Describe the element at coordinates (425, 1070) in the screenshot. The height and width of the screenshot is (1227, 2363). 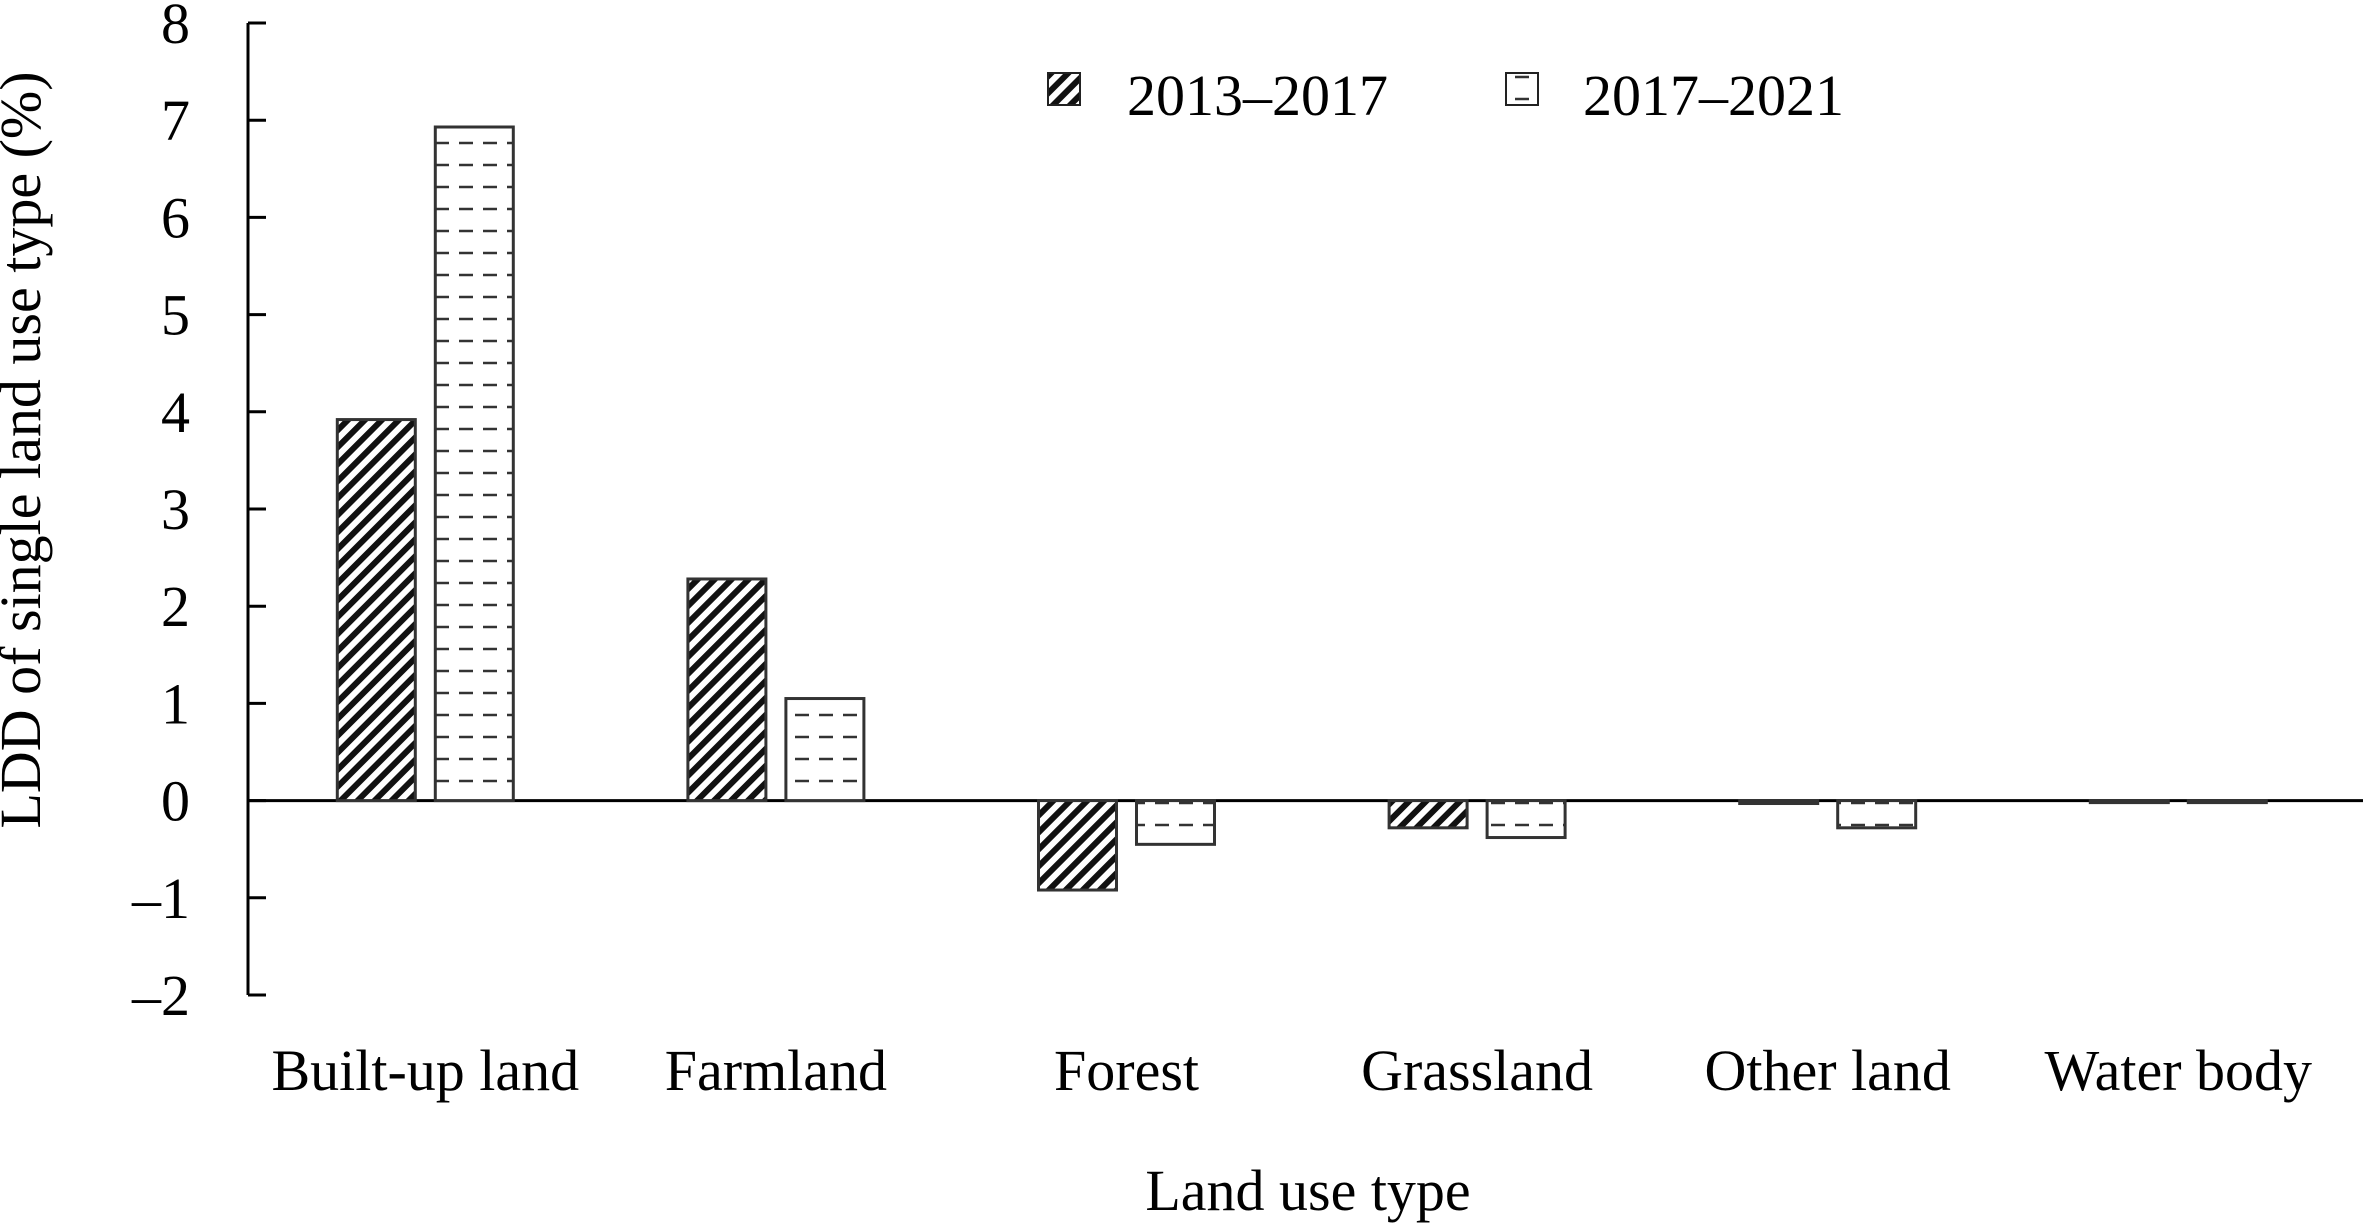
I see `x-category-label: Built-up land` at that location.